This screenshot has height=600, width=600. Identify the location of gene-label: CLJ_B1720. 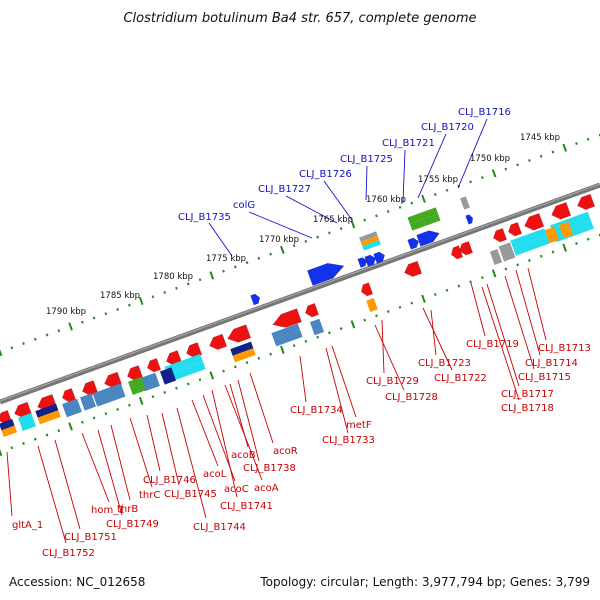
(447, 127).